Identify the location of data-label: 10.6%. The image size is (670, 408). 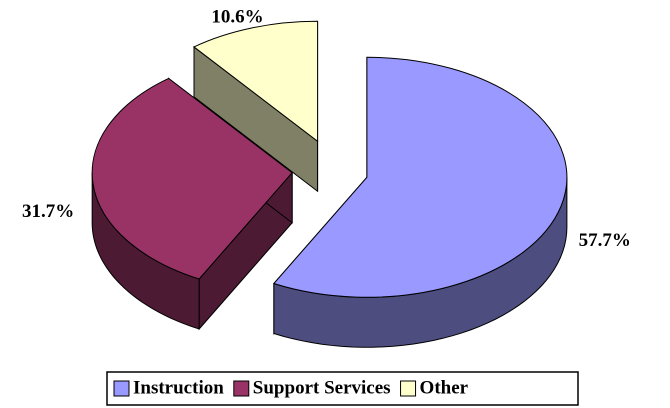
(237, 16).